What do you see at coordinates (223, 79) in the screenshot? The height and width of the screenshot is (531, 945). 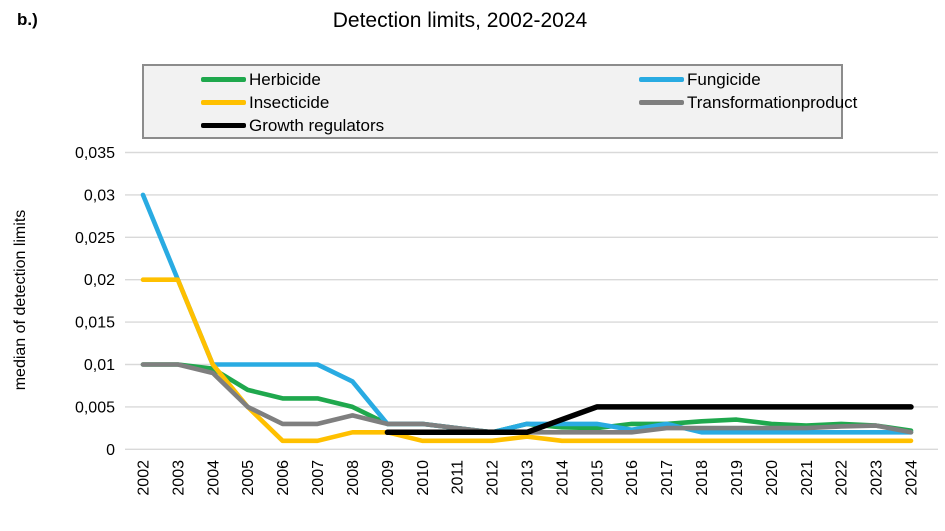 I see `legend-swatch-herbicide` at bounding box center [223, 79].